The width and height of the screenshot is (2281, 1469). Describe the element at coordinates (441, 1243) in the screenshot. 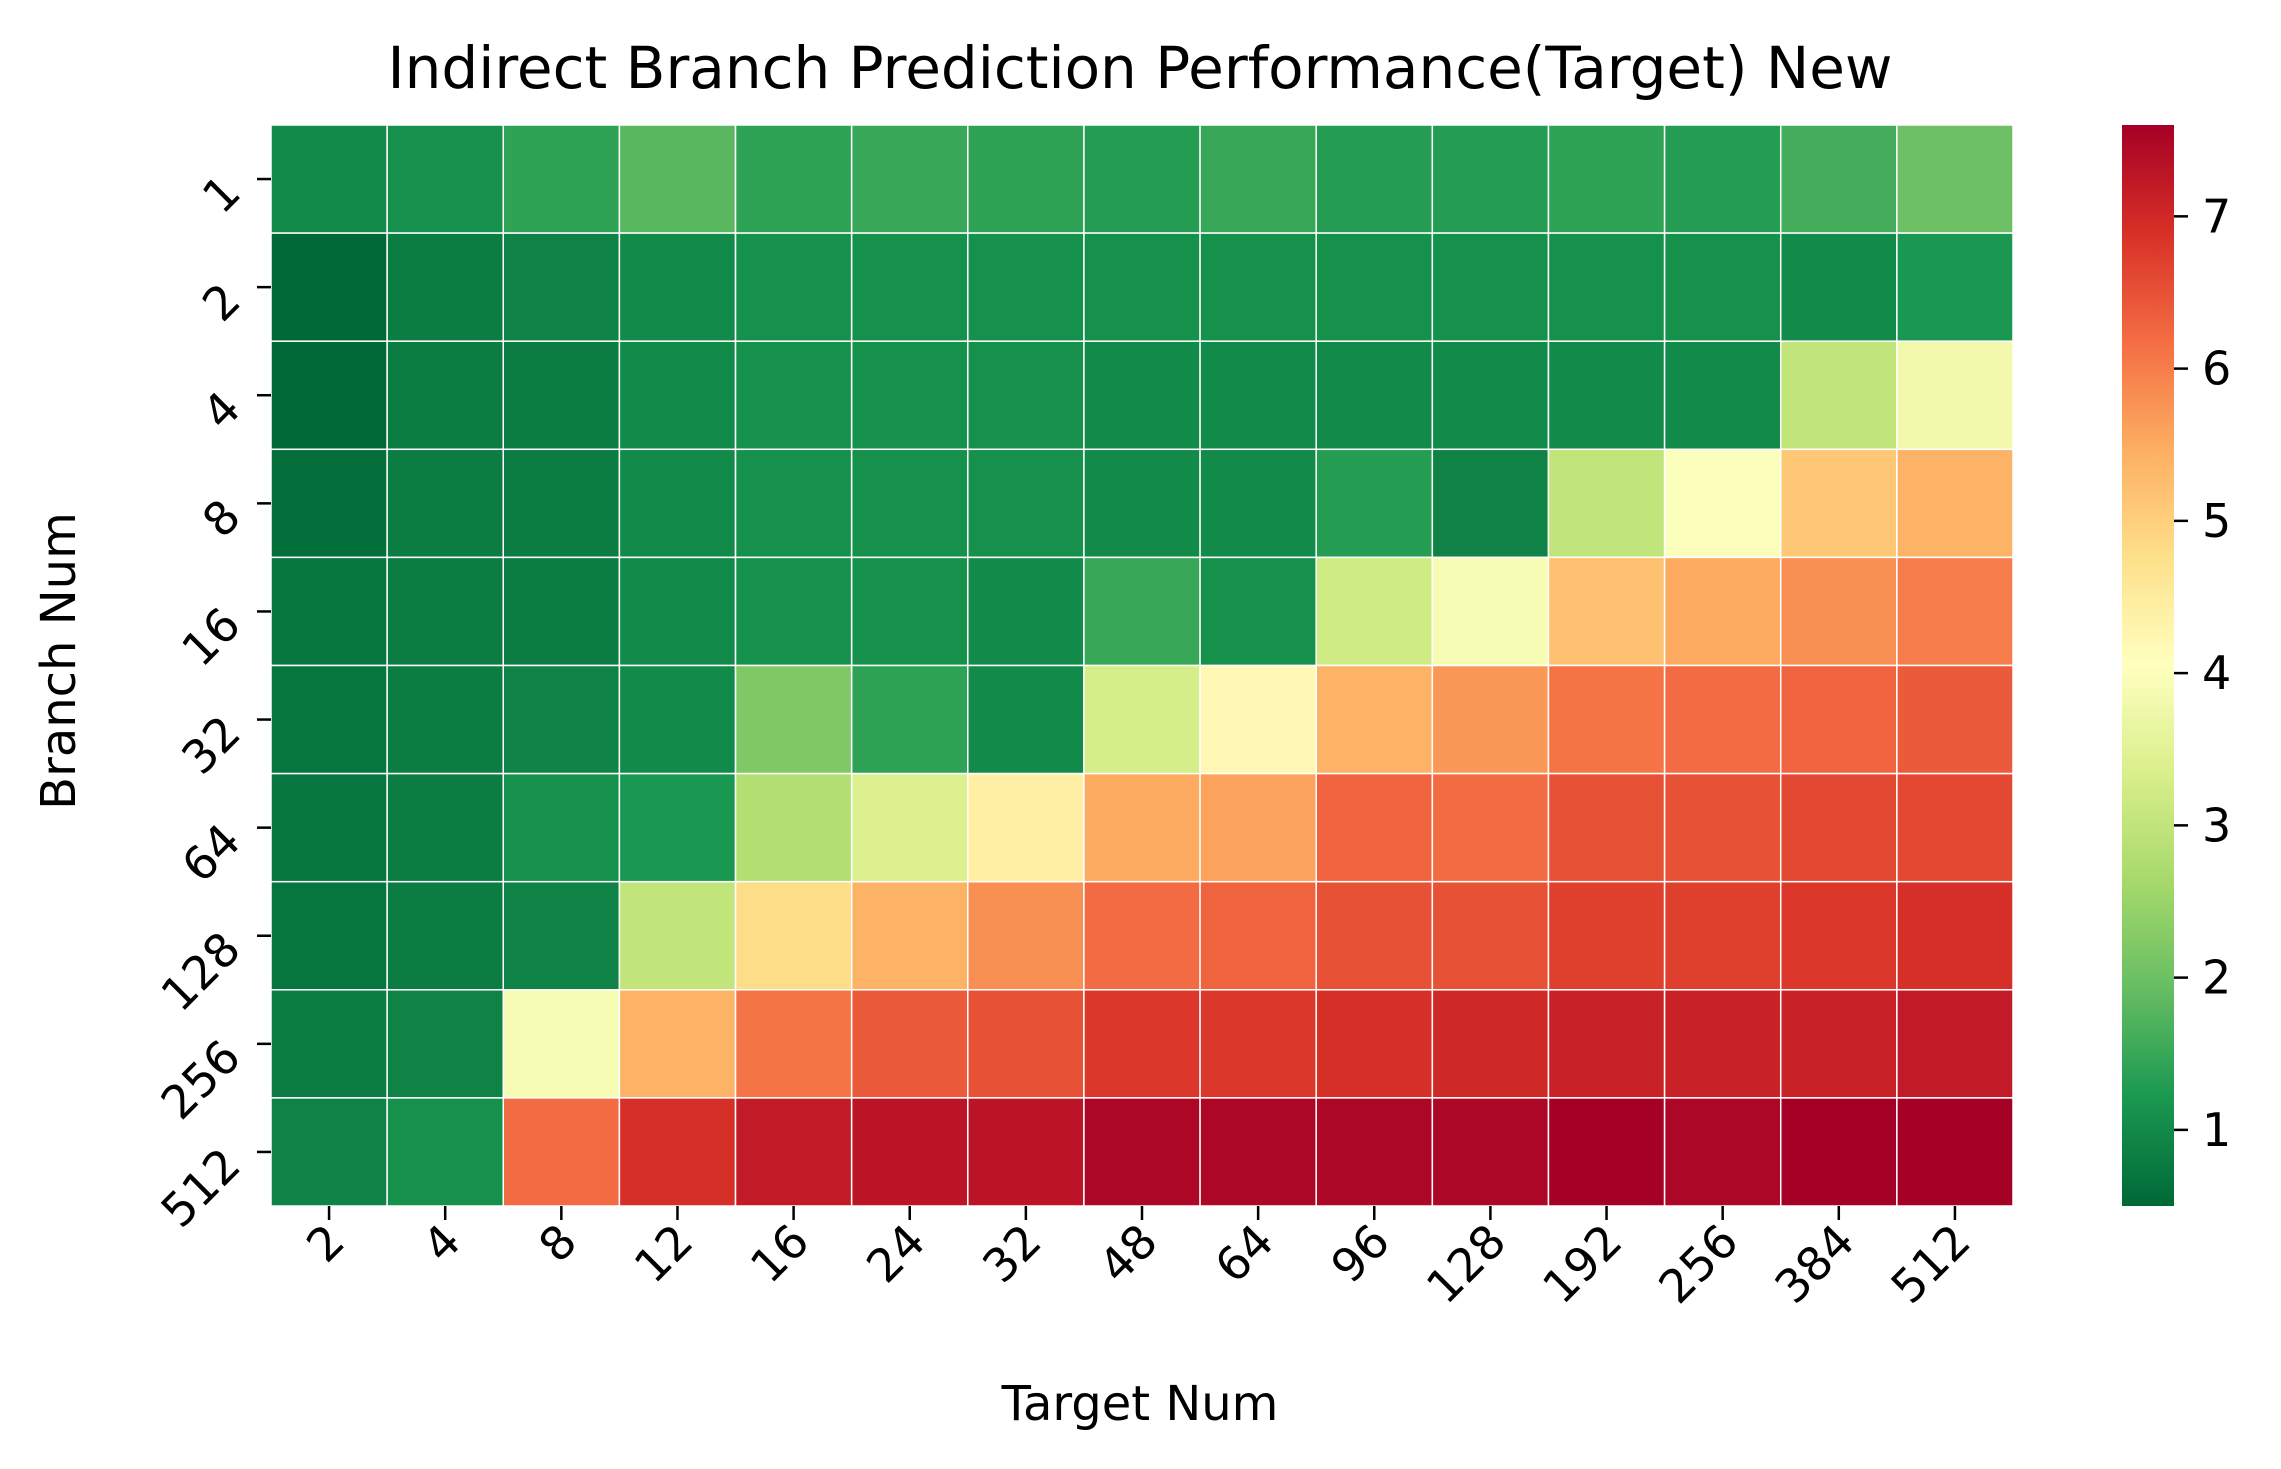

I see `x-tick-label: 4` at that location.